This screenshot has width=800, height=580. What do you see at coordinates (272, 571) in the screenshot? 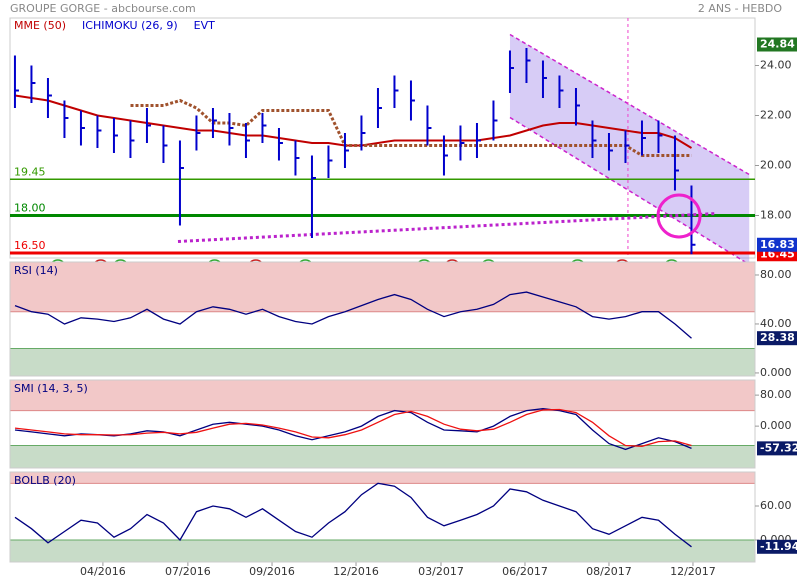
I see `x-tick-label: 09/2016` at bounding box center [272, 571].